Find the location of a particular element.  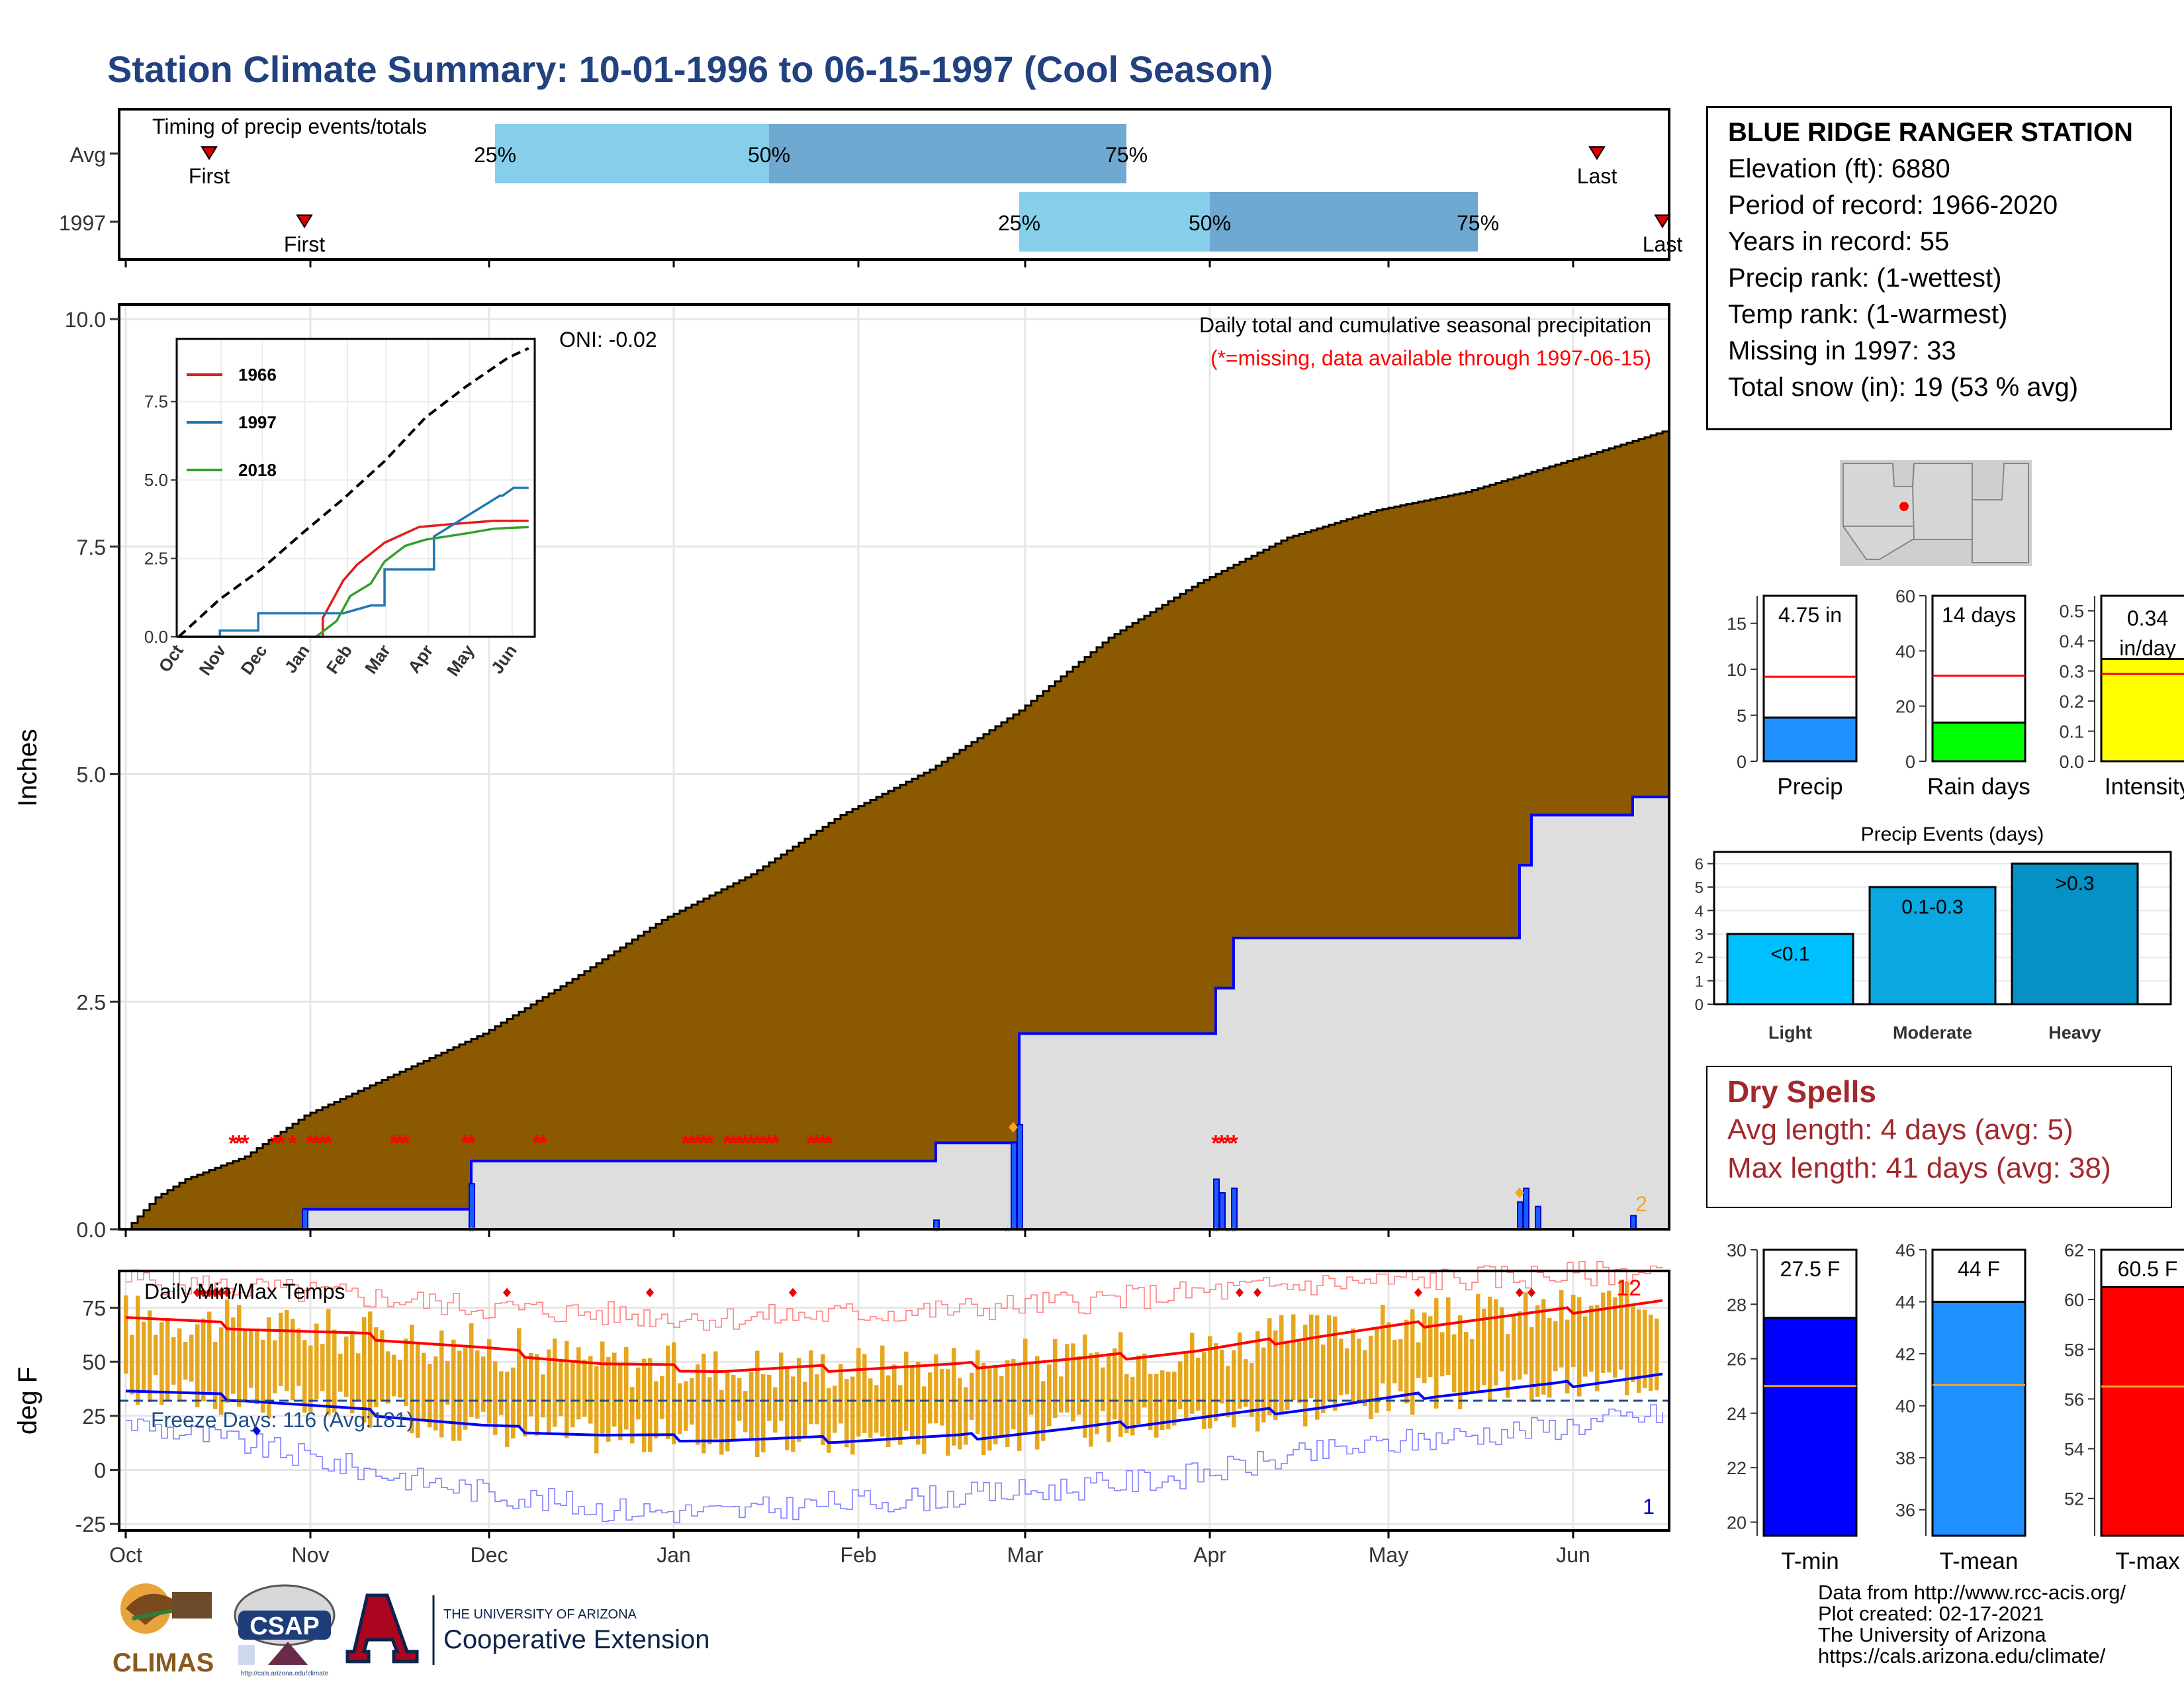

summary-ytick-label: 22 is located at coordinates (1737, 1468).